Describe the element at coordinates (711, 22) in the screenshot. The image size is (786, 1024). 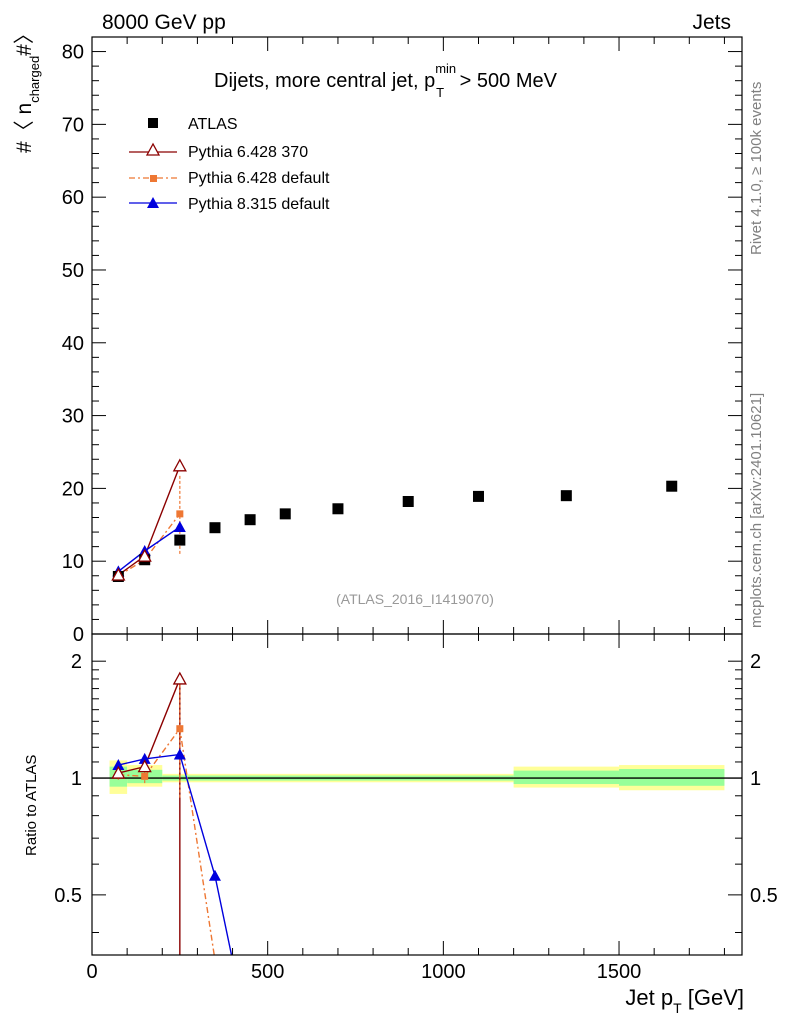
I see `header-right: Jets` at that location.